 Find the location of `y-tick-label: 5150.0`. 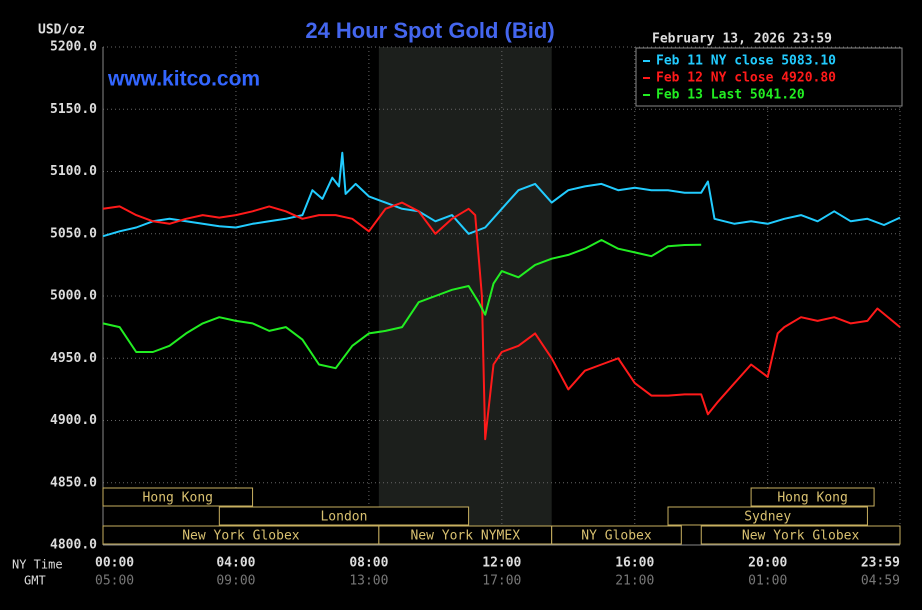

y-tick-label: 5150.0 is located at coordinates (73, 109).